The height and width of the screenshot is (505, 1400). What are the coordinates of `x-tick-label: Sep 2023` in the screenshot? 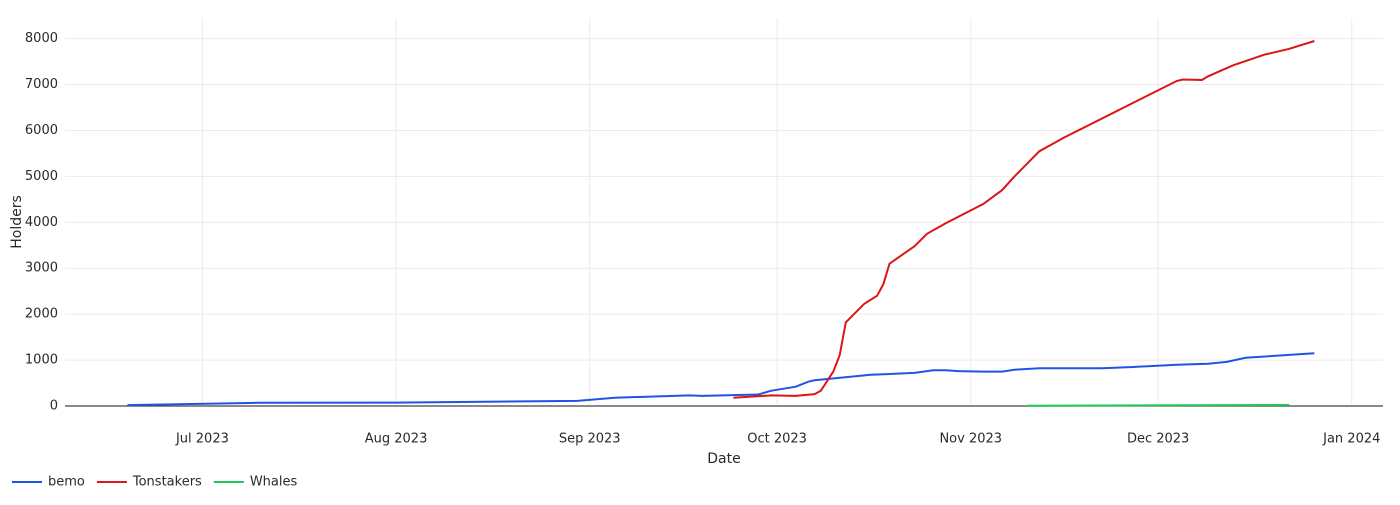 It's located at (590, 439).